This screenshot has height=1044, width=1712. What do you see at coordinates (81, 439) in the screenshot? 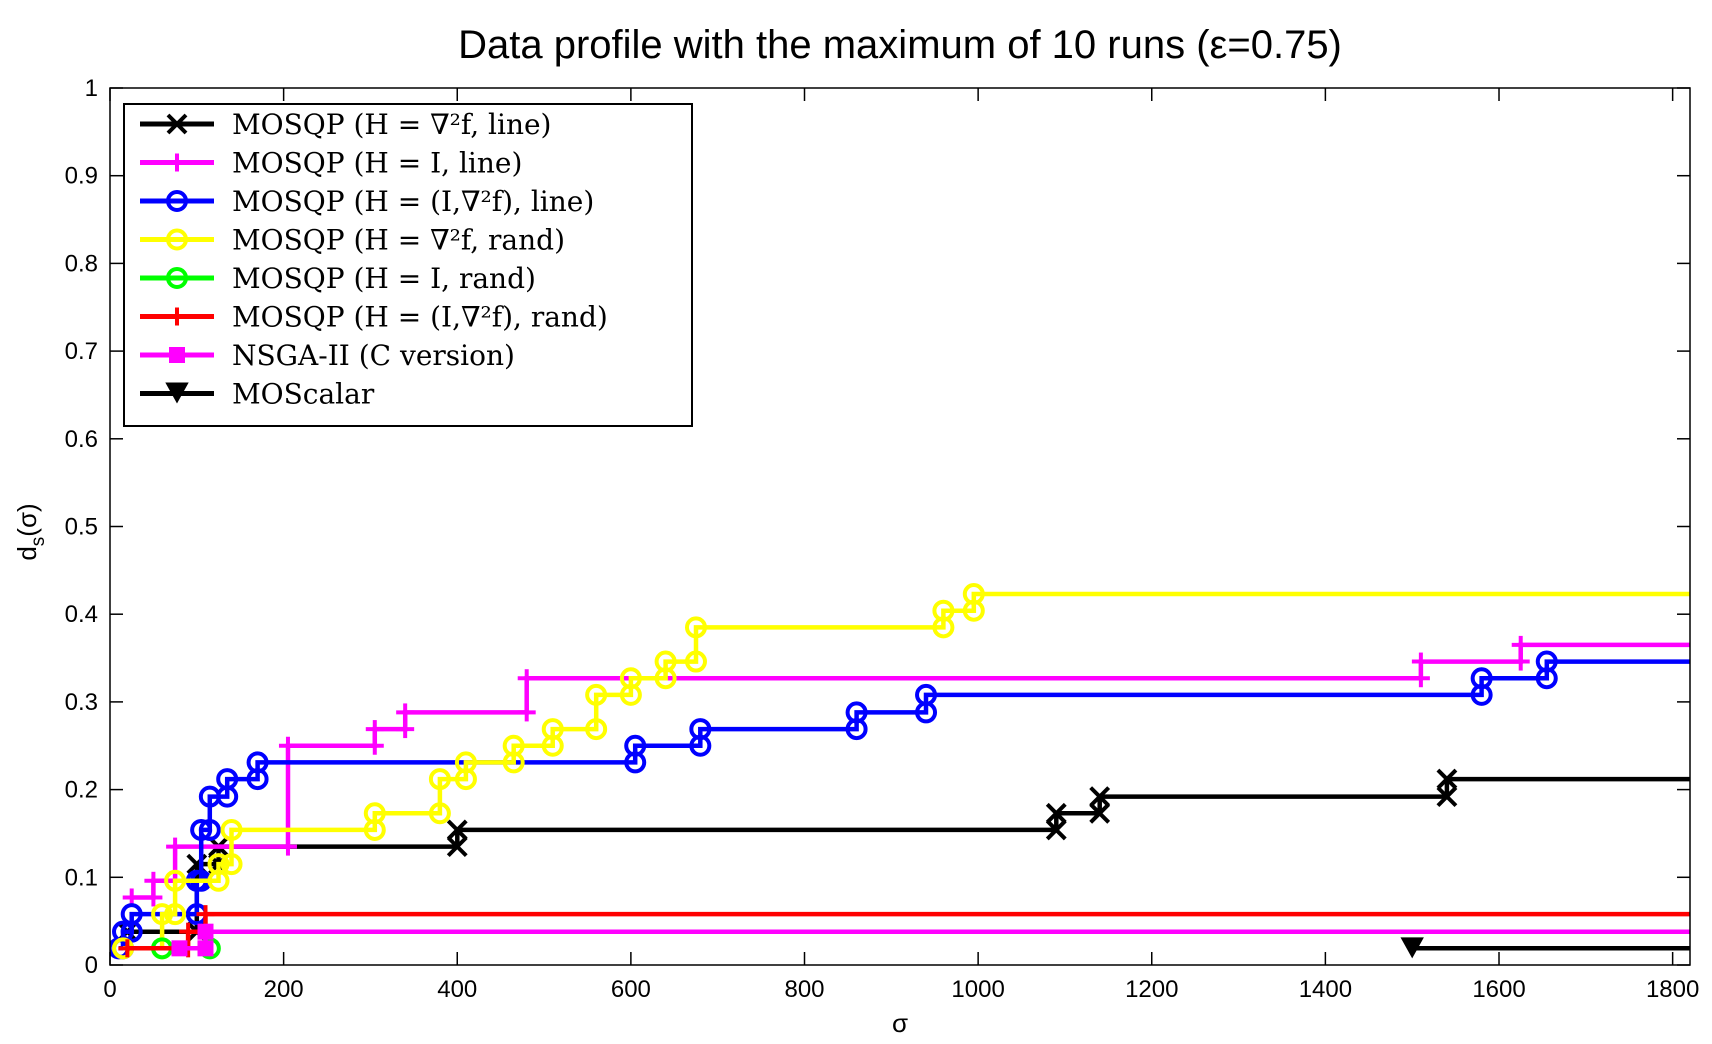
I see `y-tick-label: 0.6` at bounding box center [81, 439].